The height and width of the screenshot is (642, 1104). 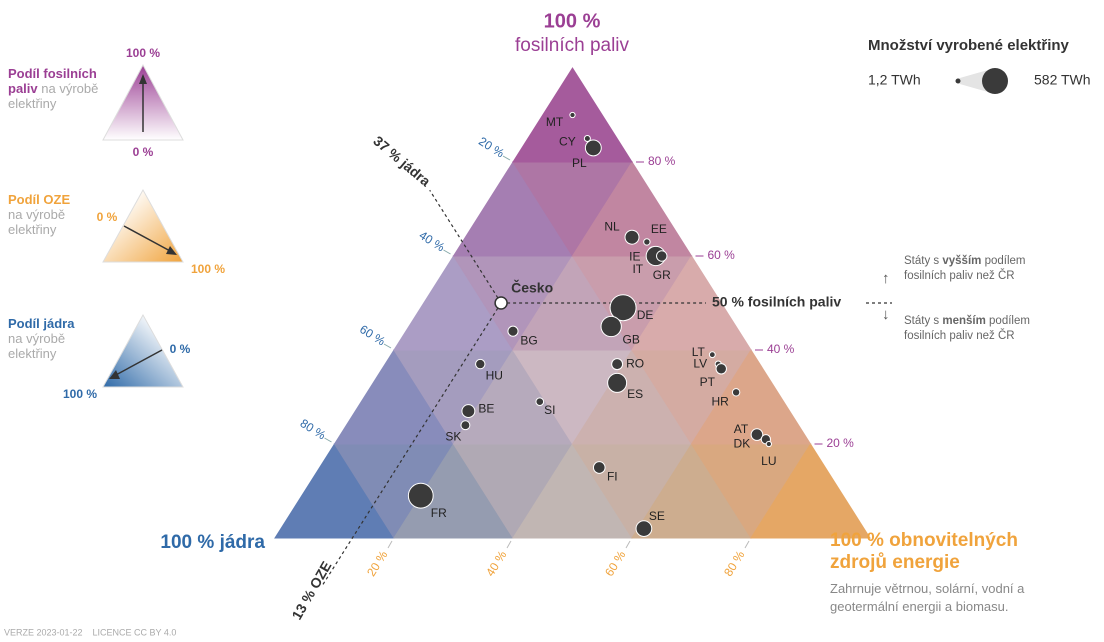 I want to click on country-label: LU, so click(x=768, y=461).